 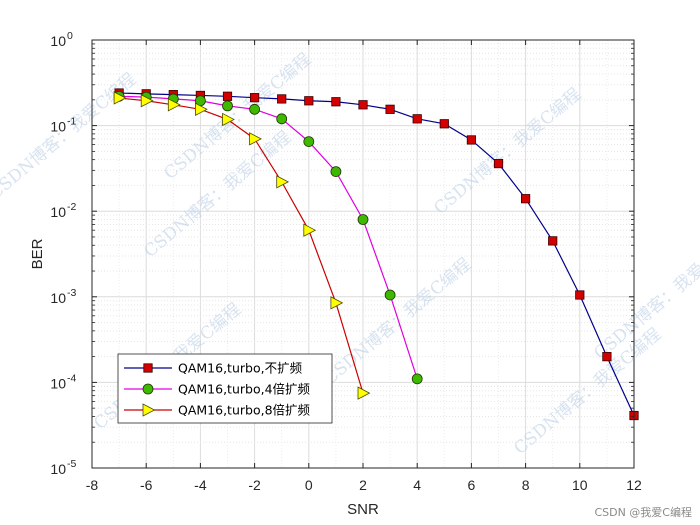 I want to click on legend-entry: QAM16,turbo,8倍扩频, so click(x=217, y=410).